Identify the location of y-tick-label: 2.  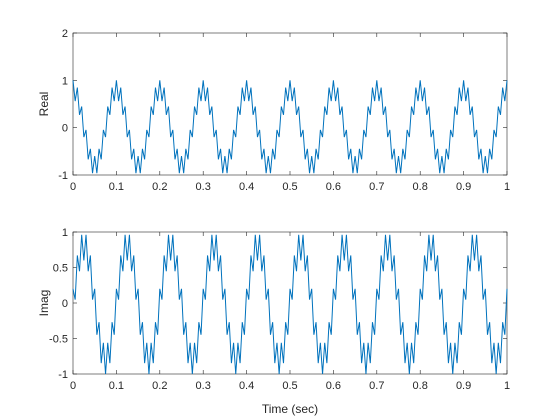
(65, 34).